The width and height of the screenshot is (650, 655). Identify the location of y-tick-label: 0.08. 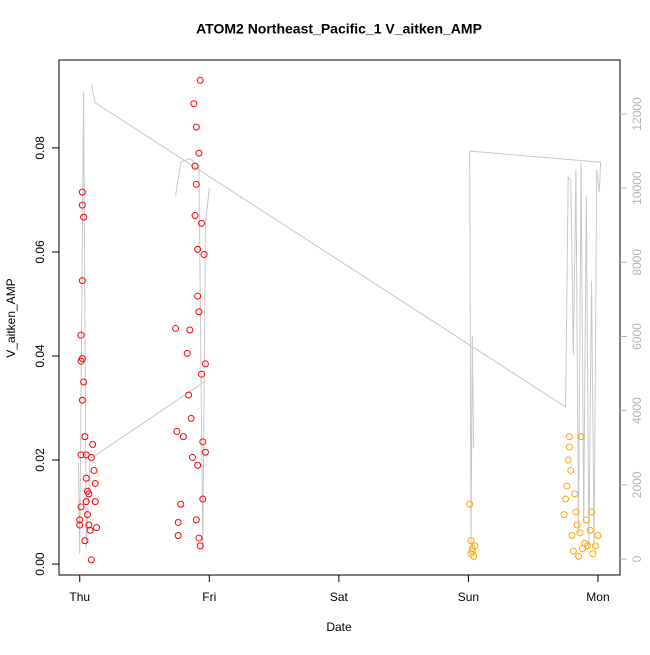
(40, 148).